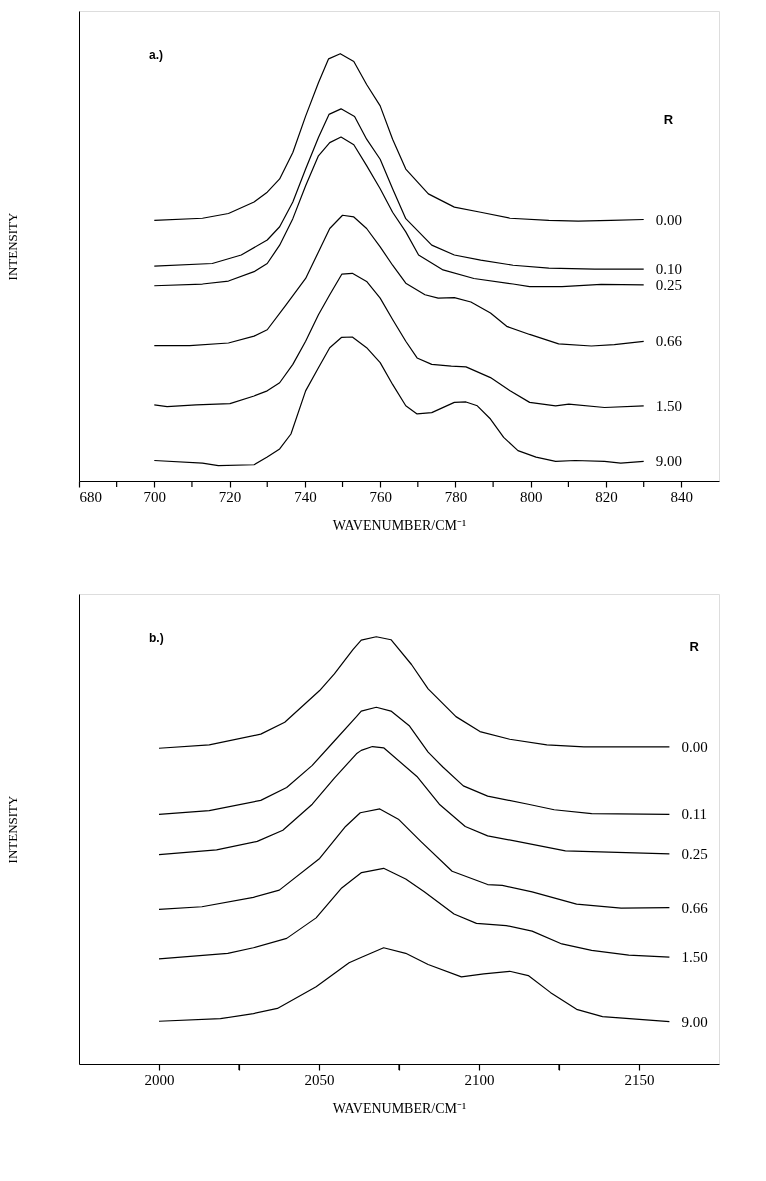 This screenshot has height=1181, width=766. What do you see at coordinates (456, 496) in the screenshot?
I see `x-tick-label: 780` at bounding box center [456, 496].